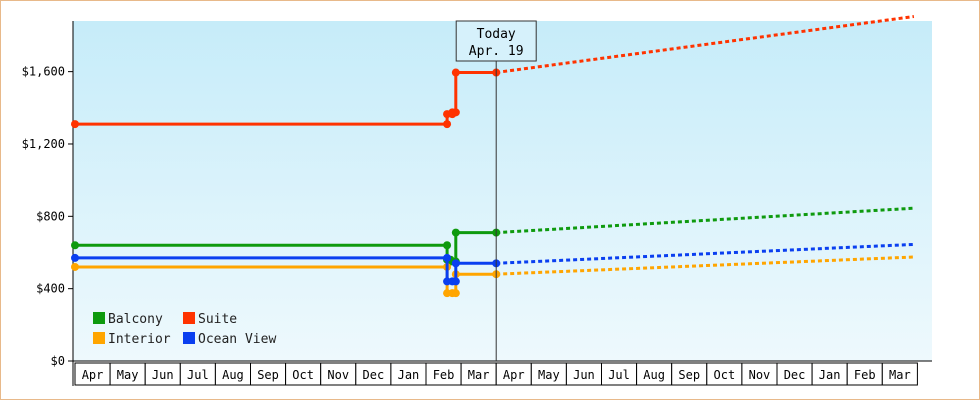 The image size is (980, 401). What do you see at coordinates (43, 144) in the screenshot?
I see `y-tick-label: $1,200` at bounding box center [43, 144].